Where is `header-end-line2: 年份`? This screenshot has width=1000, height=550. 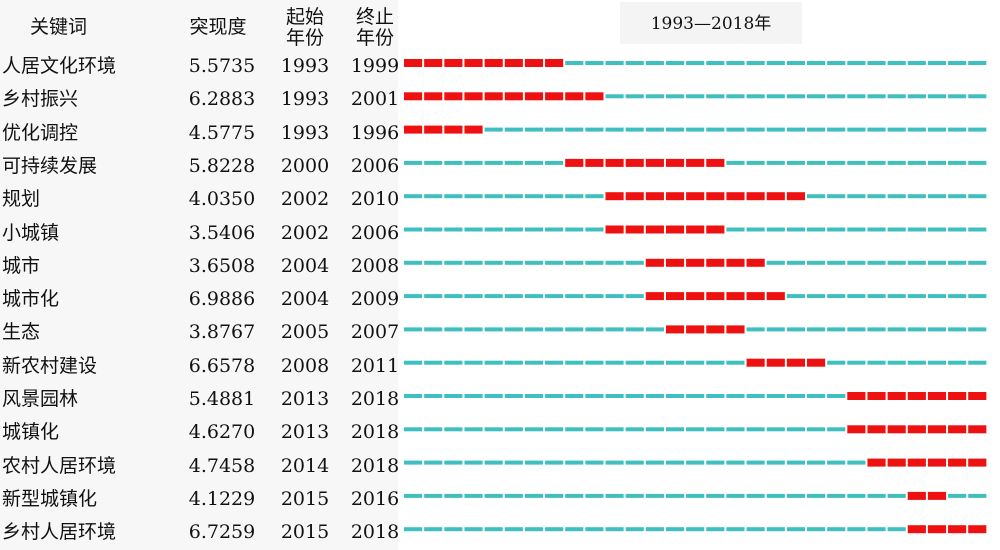
header-end-line2: 年份 is located at coordinates (374, 38).